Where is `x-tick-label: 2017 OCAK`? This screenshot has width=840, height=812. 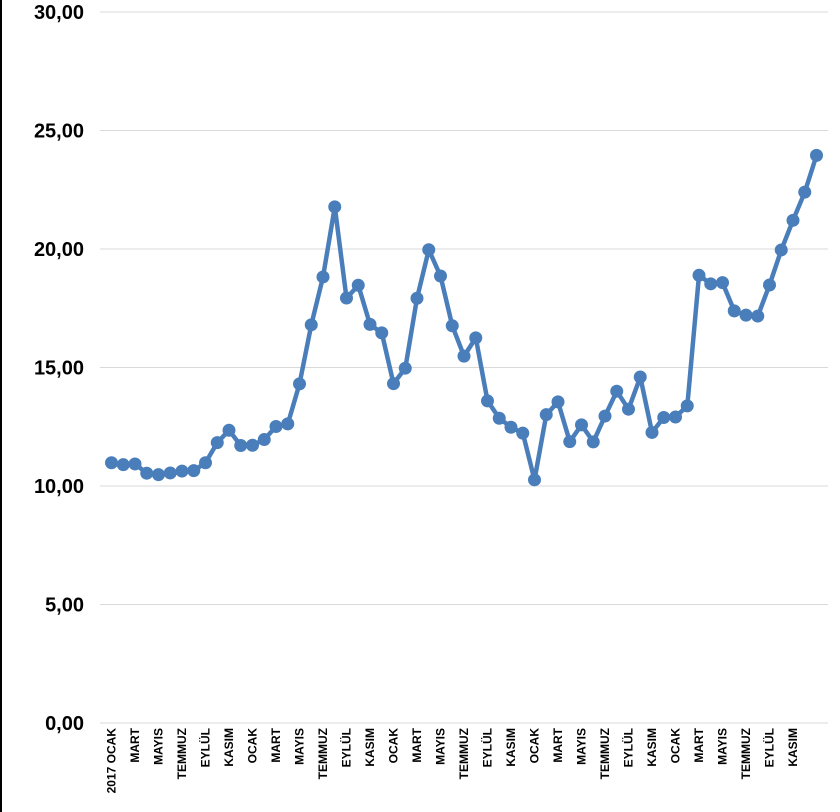 x-tick-label: 2017 OCAK is located at coordinates (112, 761).